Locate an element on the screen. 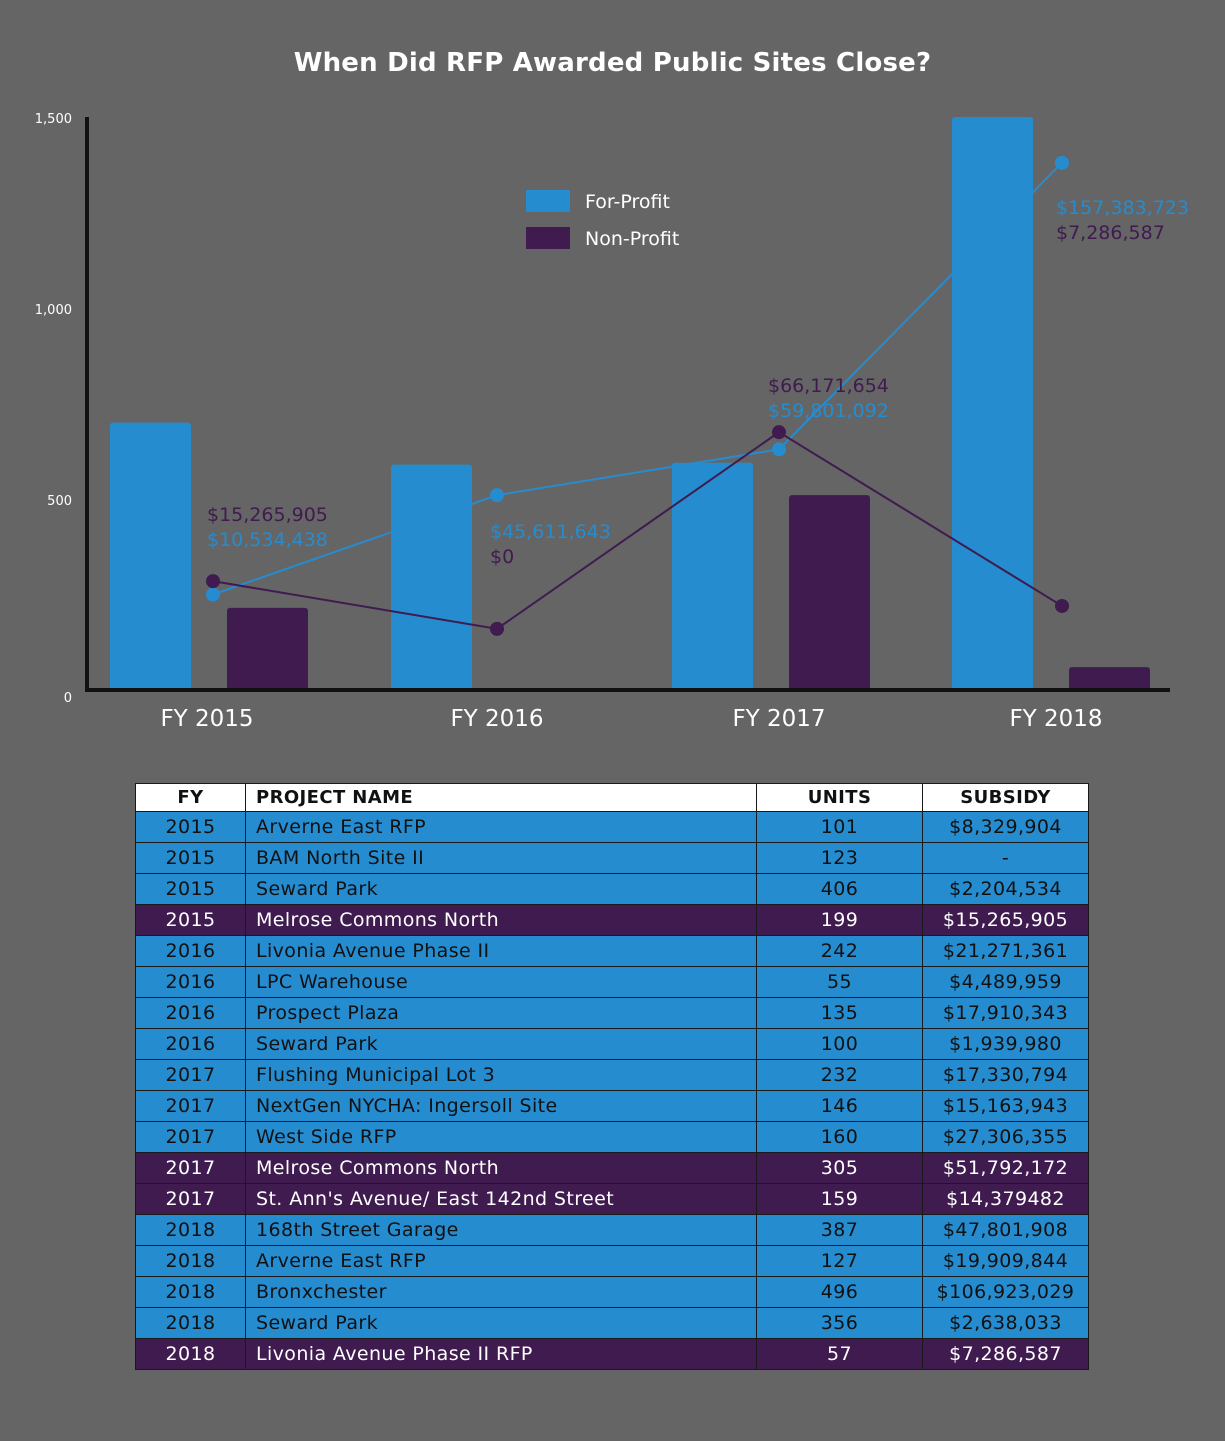 The width and height of the screenshot is (1225, 1441). table-cell: 146 is located at coordinates (839, 1106).